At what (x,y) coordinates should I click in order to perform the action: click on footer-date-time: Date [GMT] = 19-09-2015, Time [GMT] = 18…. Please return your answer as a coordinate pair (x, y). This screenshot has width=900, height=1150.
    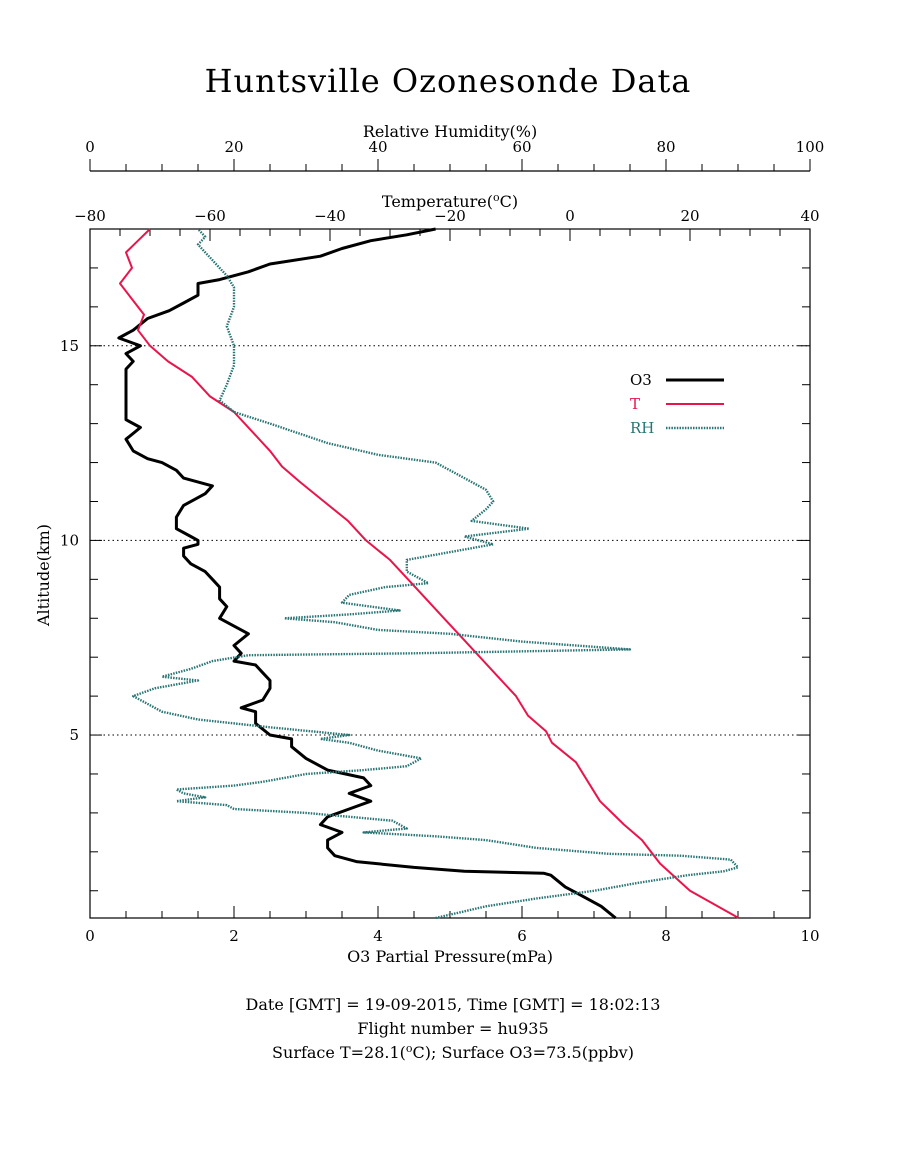
    Looking at the image, I should click on (453, 1004).